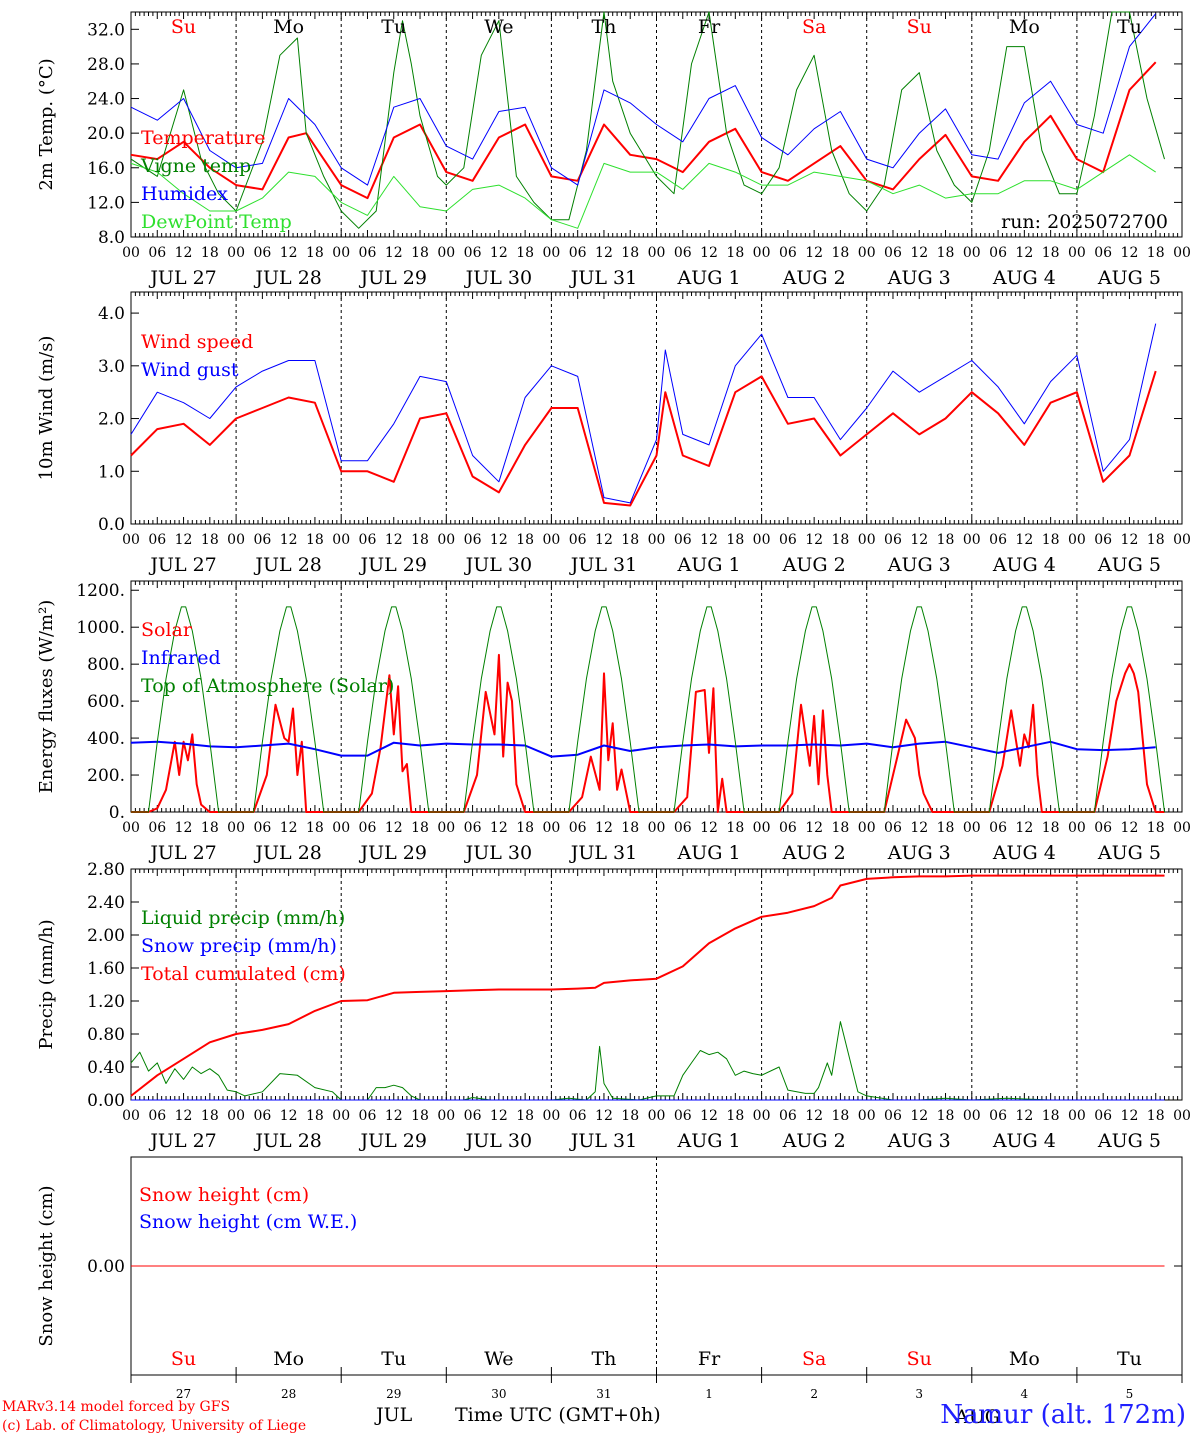 This screenshot has width=1194, height=1440. Describe the element at coordinates (203, 138) in the screenshot. I see `legend-entry: Temperature` at that location.